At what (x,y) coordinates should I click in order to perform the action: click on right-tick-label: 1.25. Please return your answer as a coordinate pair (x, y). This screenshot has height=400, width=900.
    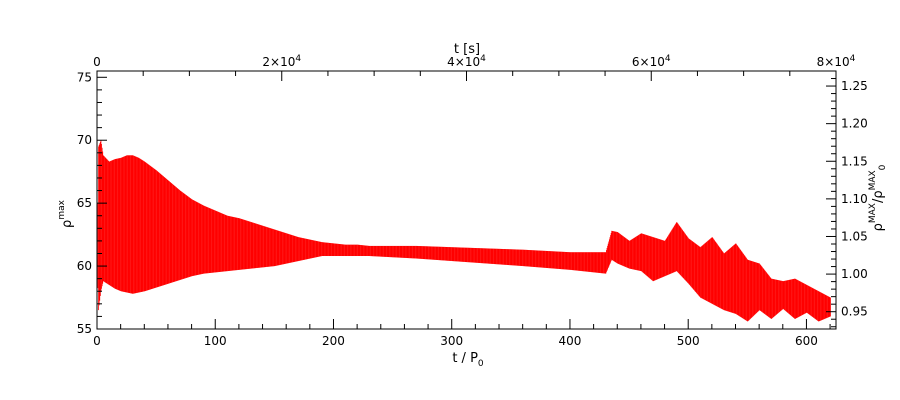
    Looking at the image, I should click on (854, 86).